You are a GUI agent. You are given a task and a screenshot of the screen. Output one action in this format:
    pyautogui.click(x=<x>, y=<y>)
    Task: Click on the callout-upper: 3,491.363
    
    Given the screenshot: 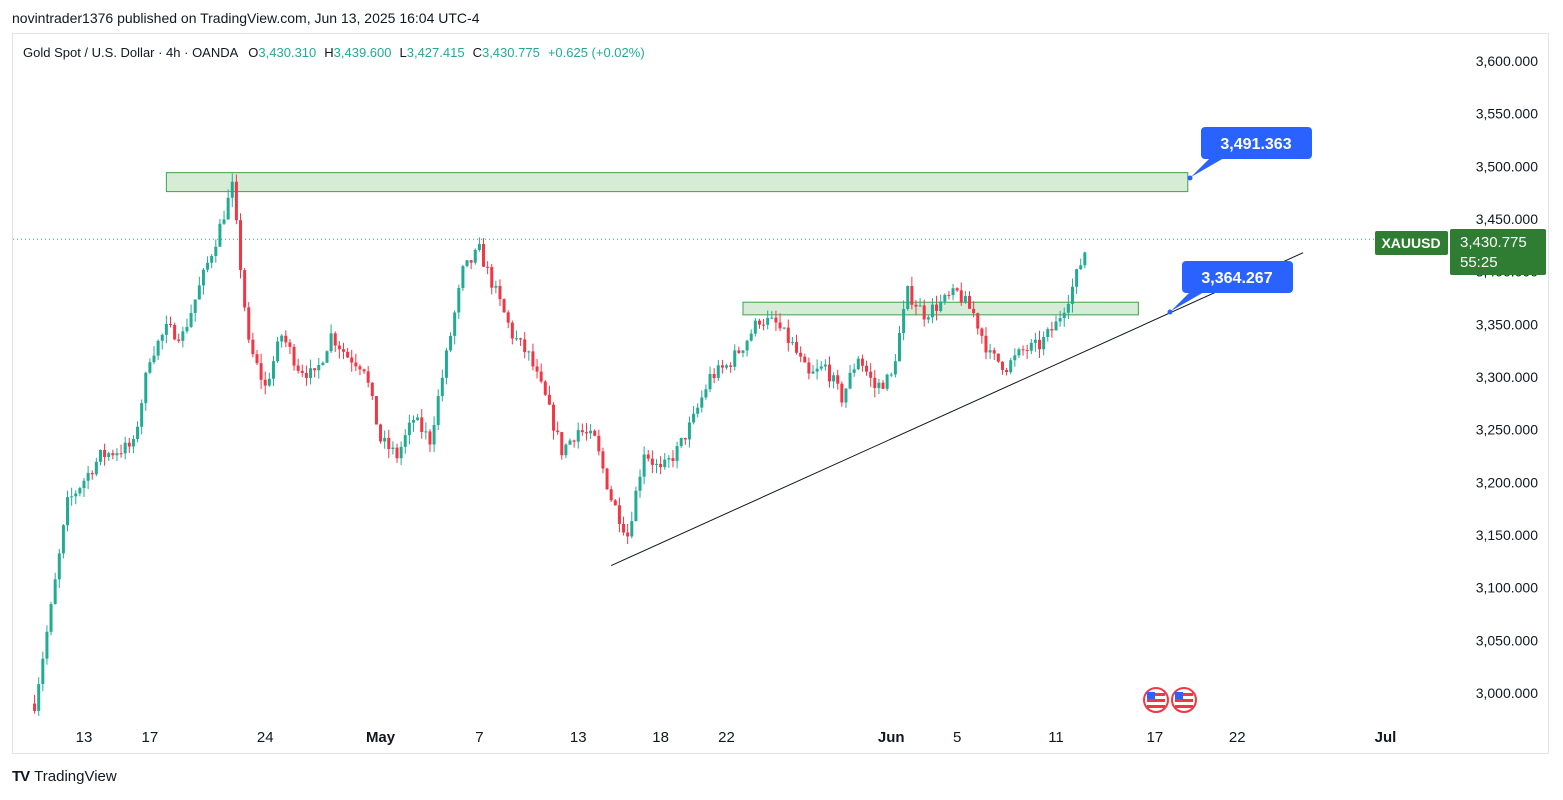 What is the action you would take?
    pyautogui.click(x=1250, y=154)
    